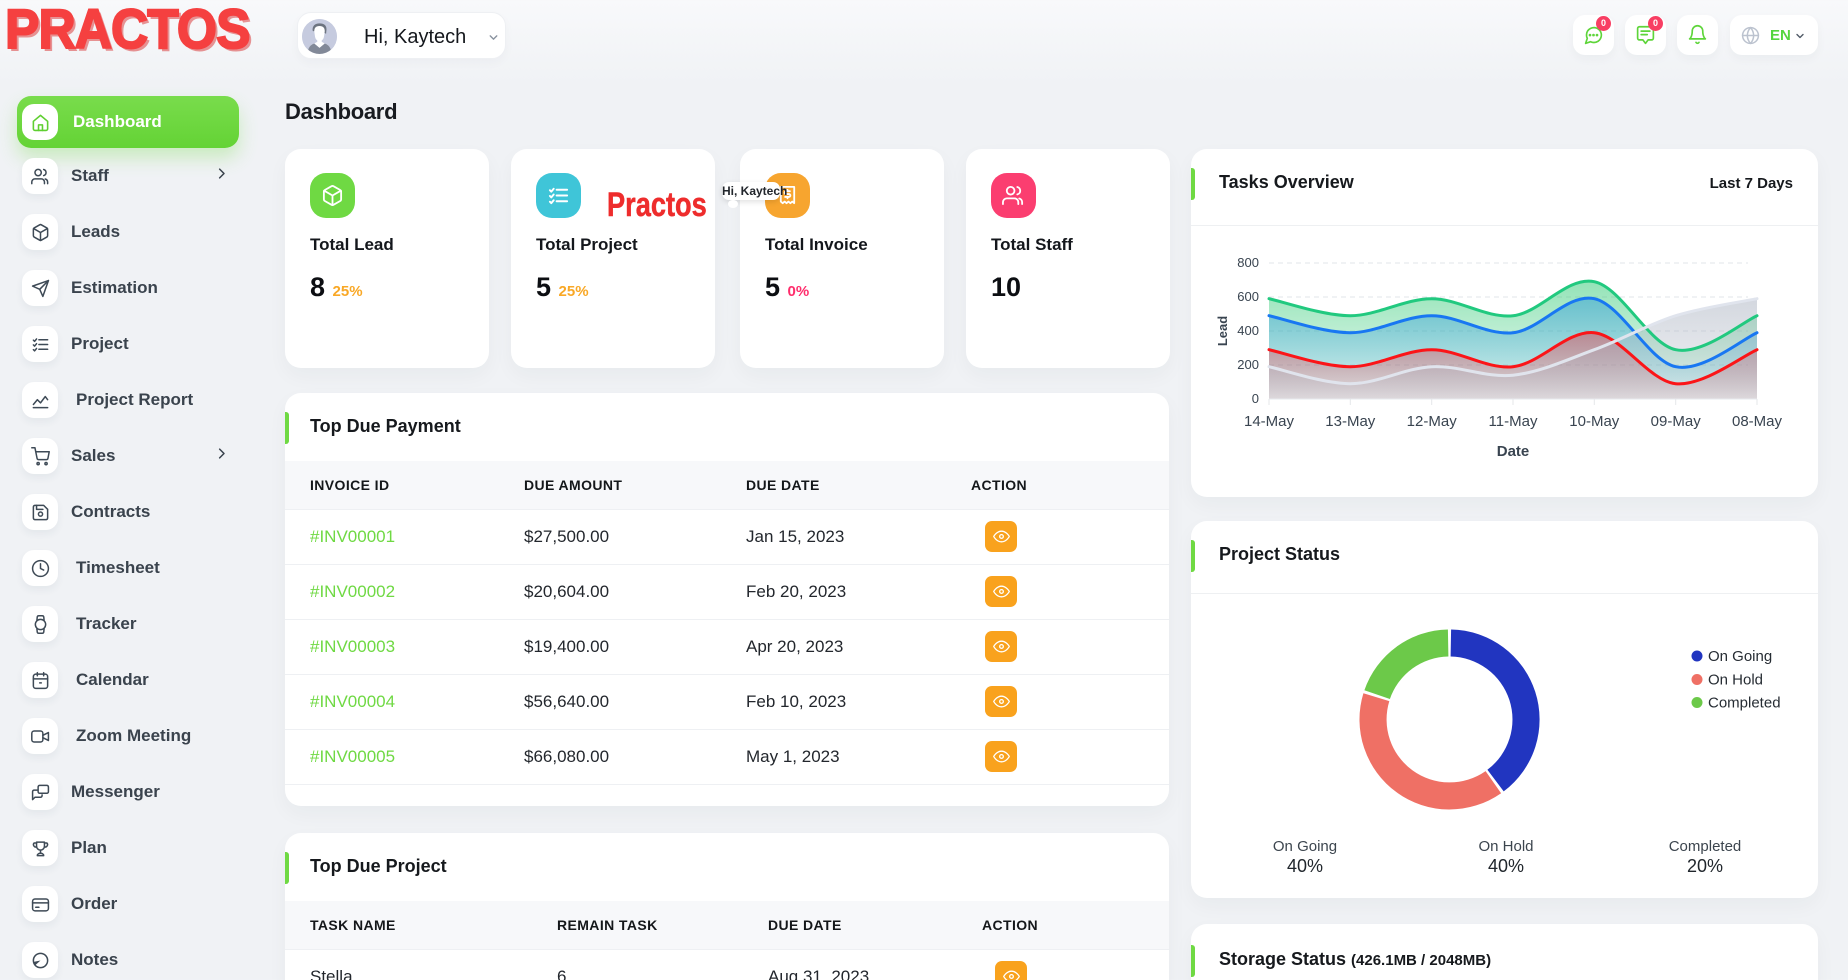 Image resolution: width=1848 pixels, height=980 pixels. What do you see at coordinates (1248, 364) in the screenshot?
I see `svg-text: 200` at bounding box center [1248, 364].